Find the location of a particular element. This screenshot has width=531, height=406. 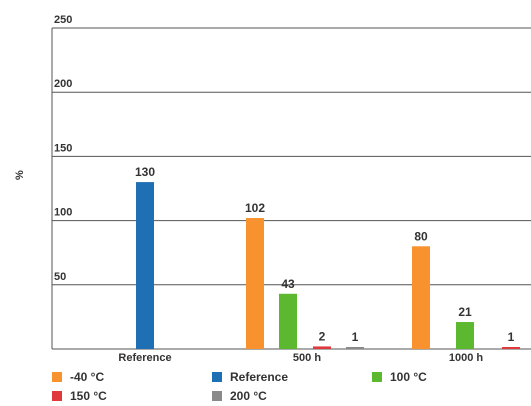

legend-label-reference: Reference is located at coordinates (259, 377).